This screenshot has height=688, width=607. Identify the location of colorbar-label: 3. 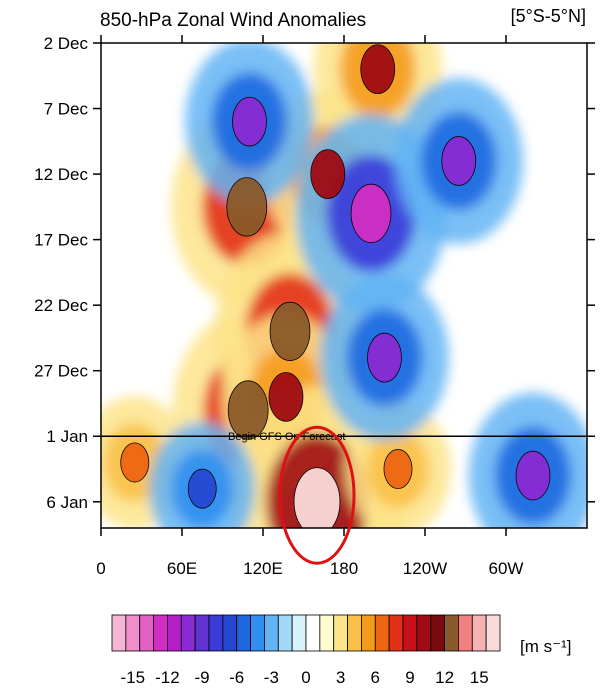
(340, 677).